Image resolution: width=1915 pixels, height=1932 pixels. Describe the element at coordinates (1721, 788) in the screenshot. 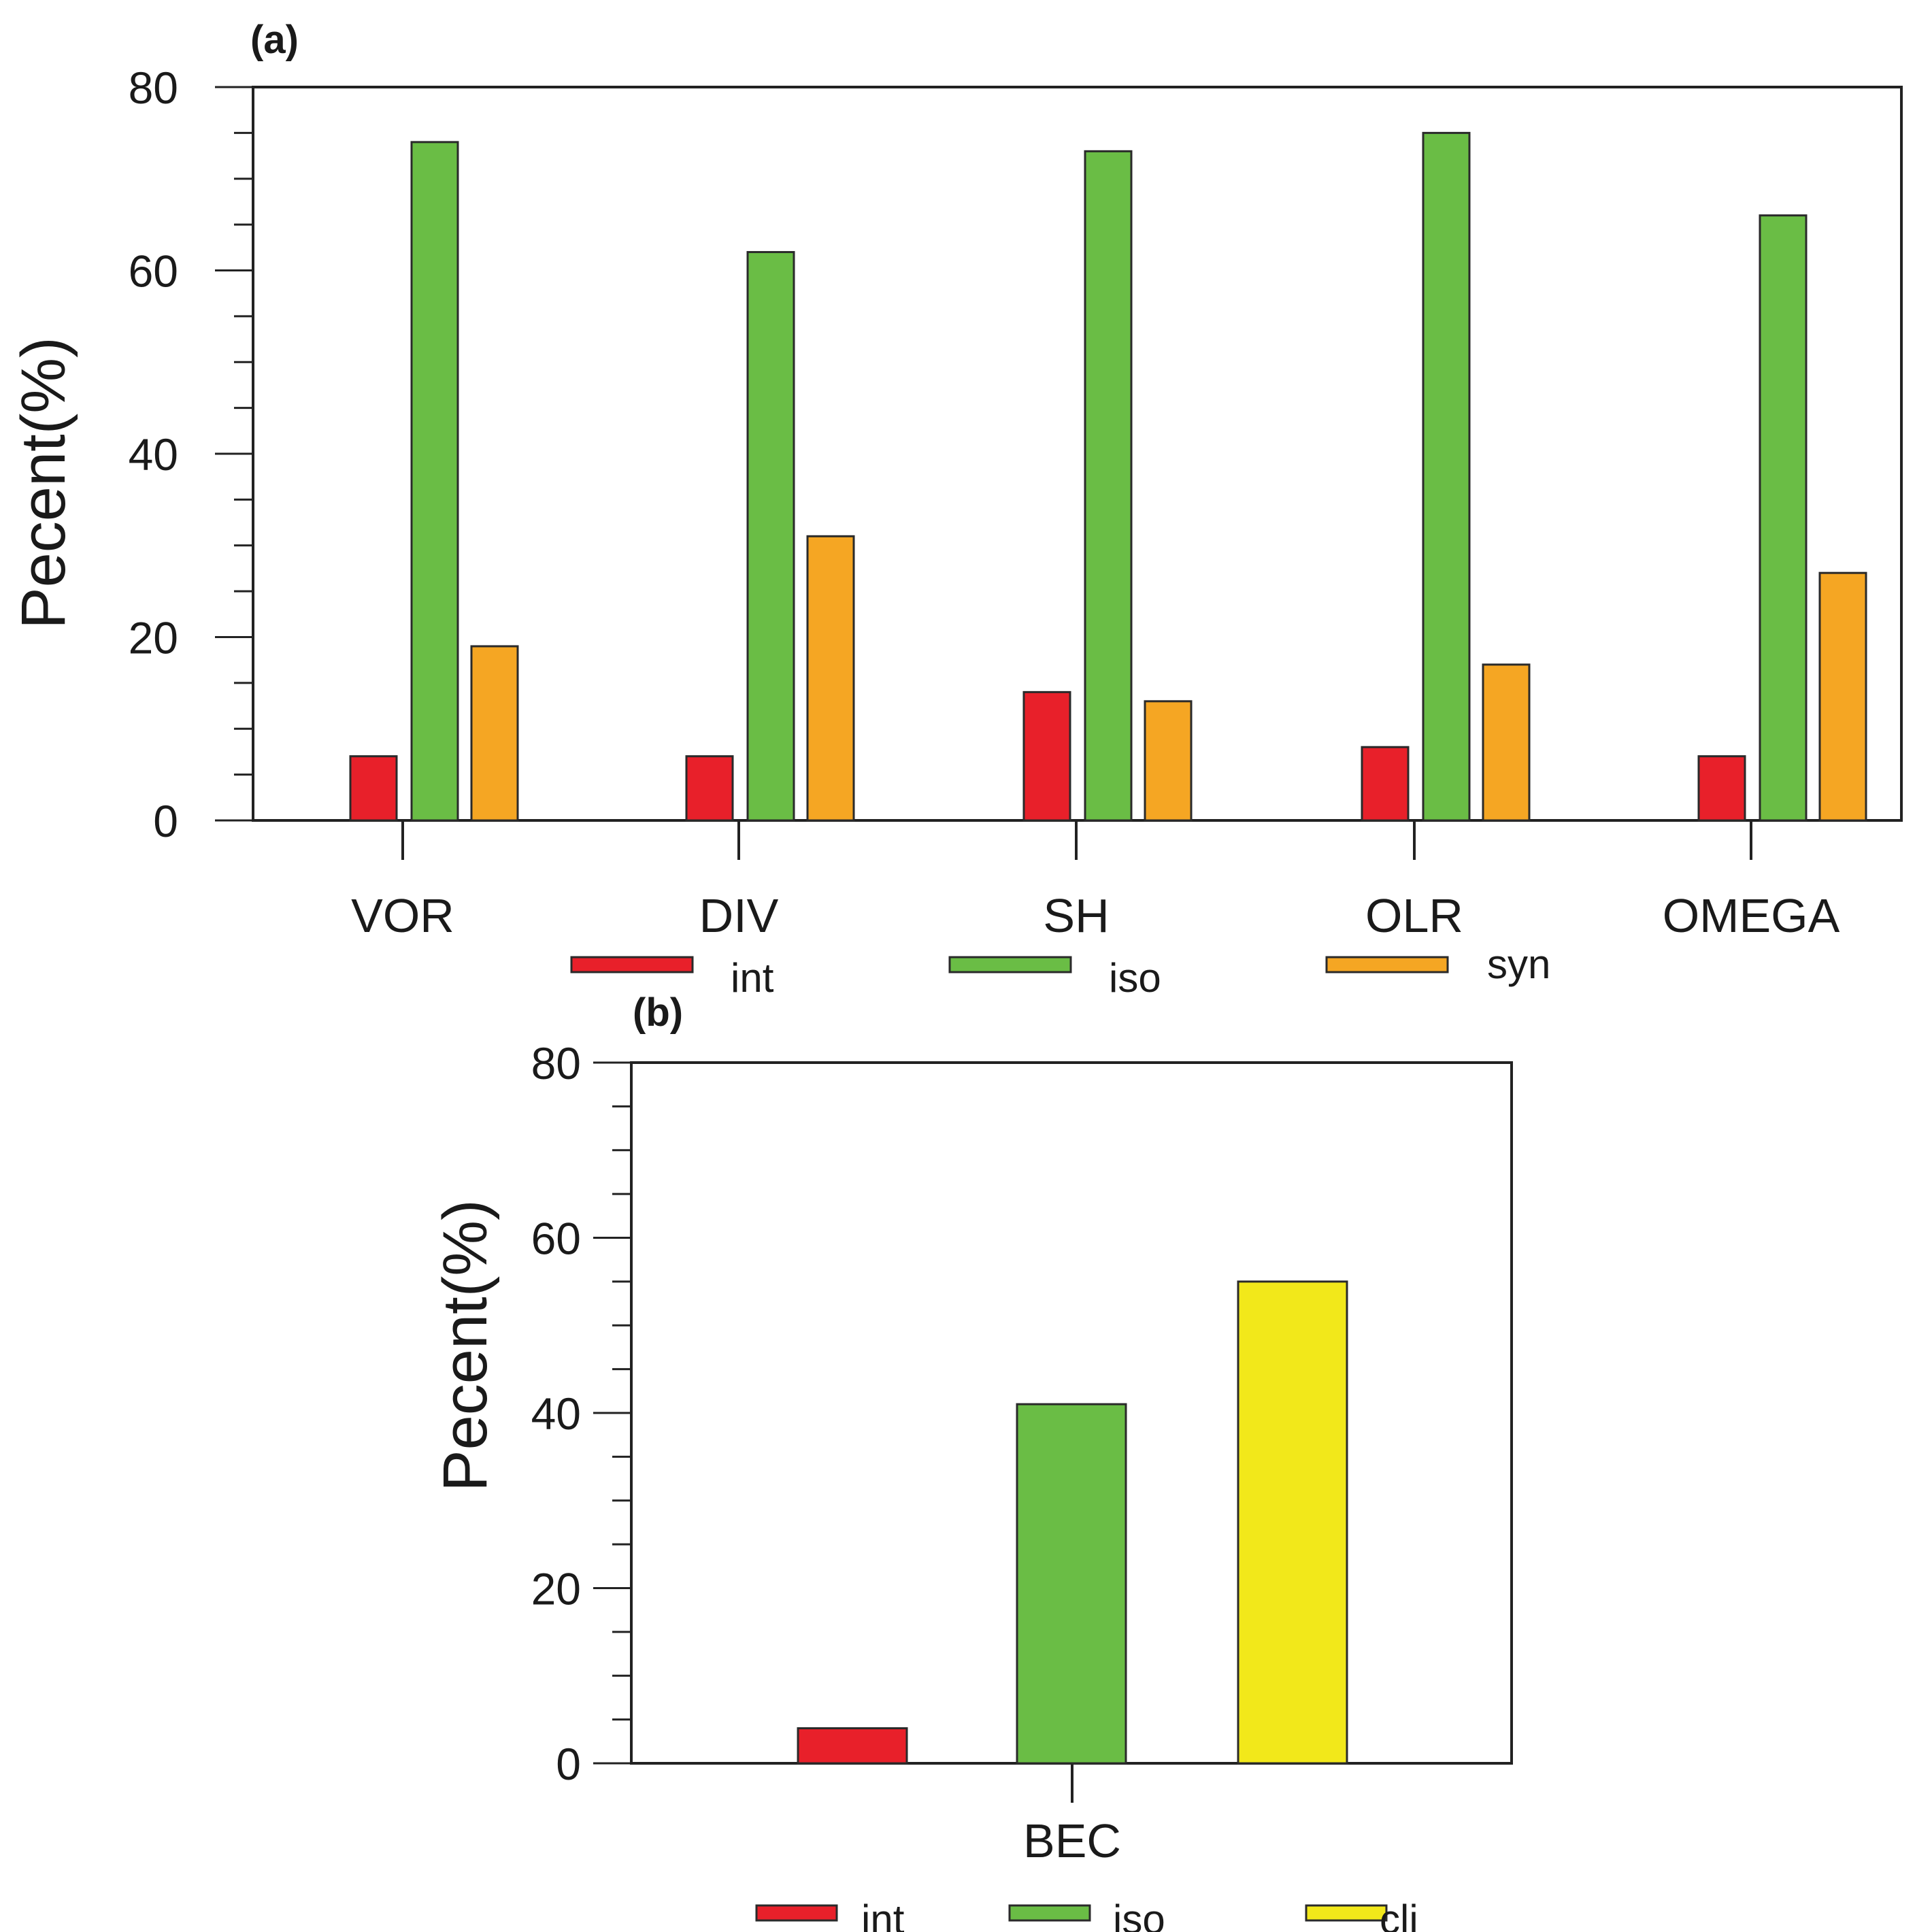

I see `bar-int-omega` at that location.